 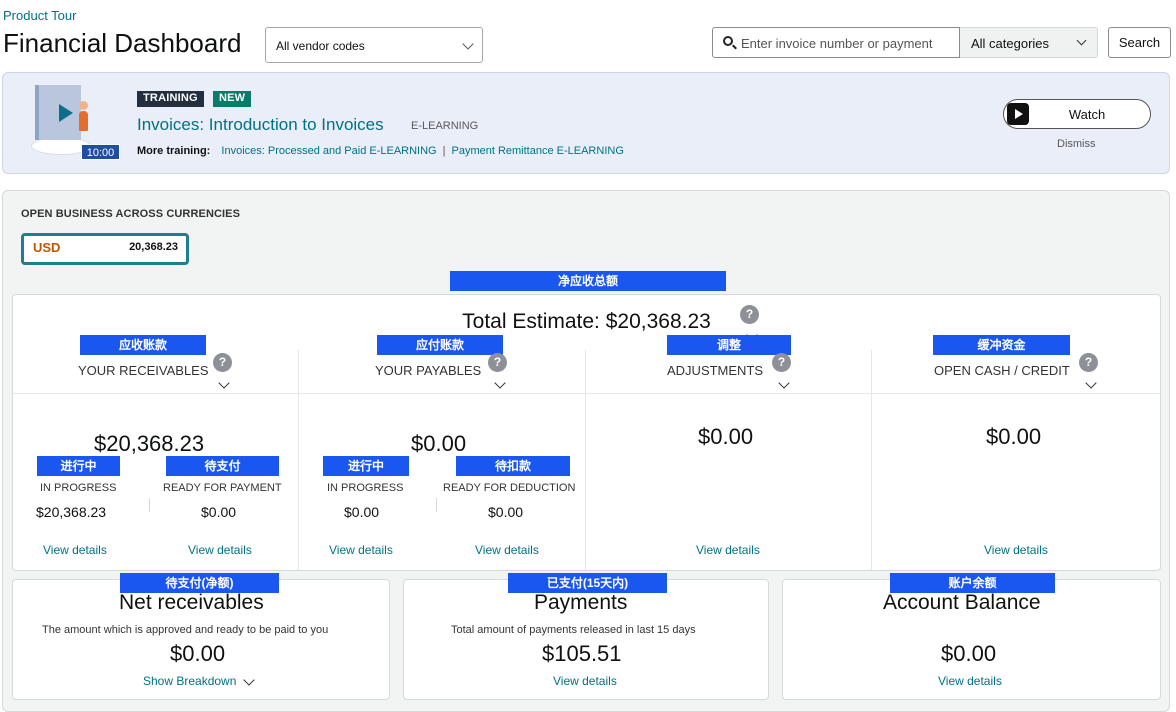 I want to click on account-balance-card, so click(x=971, y=639).